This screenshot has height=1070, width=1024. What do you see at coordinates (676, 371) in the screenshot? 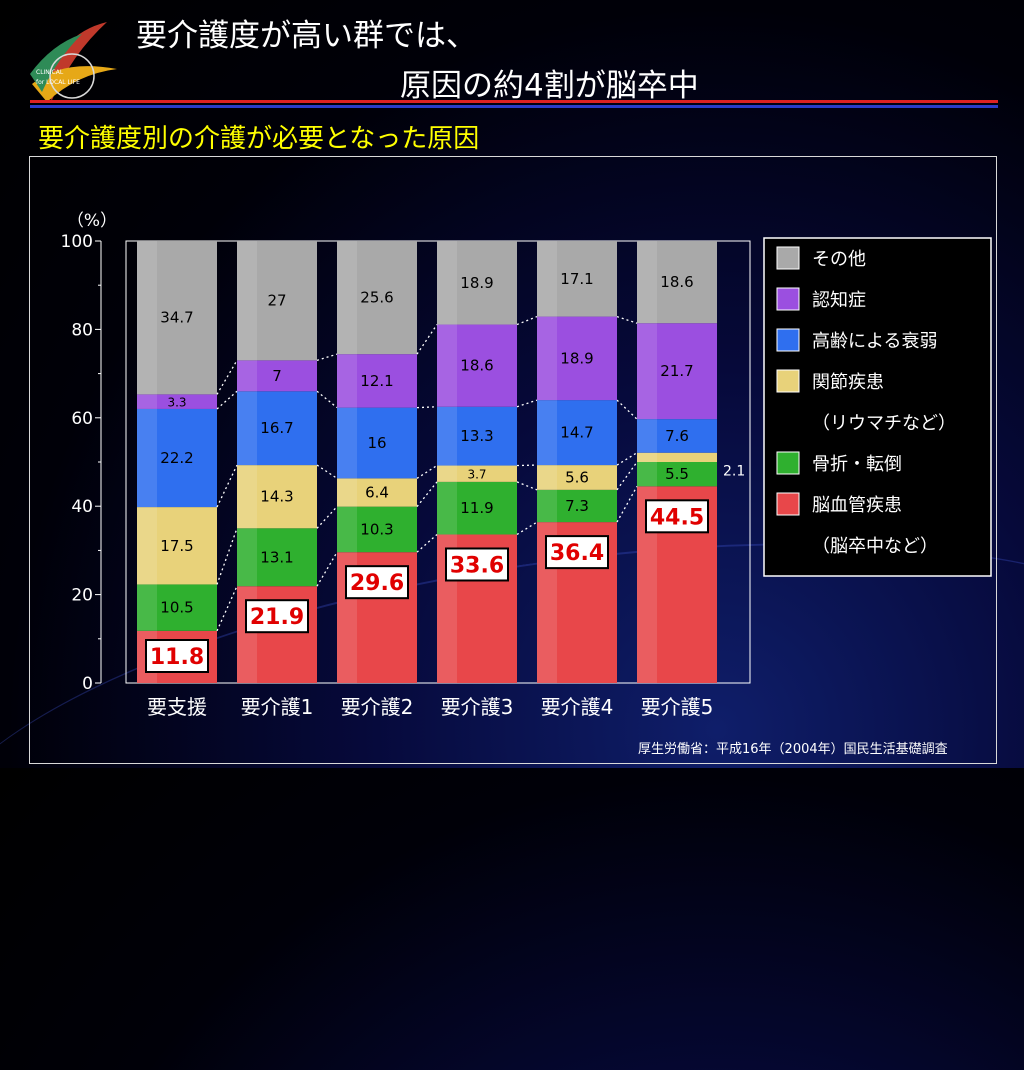
I see `value-label: 21.7` at bounding box center [676, 371].